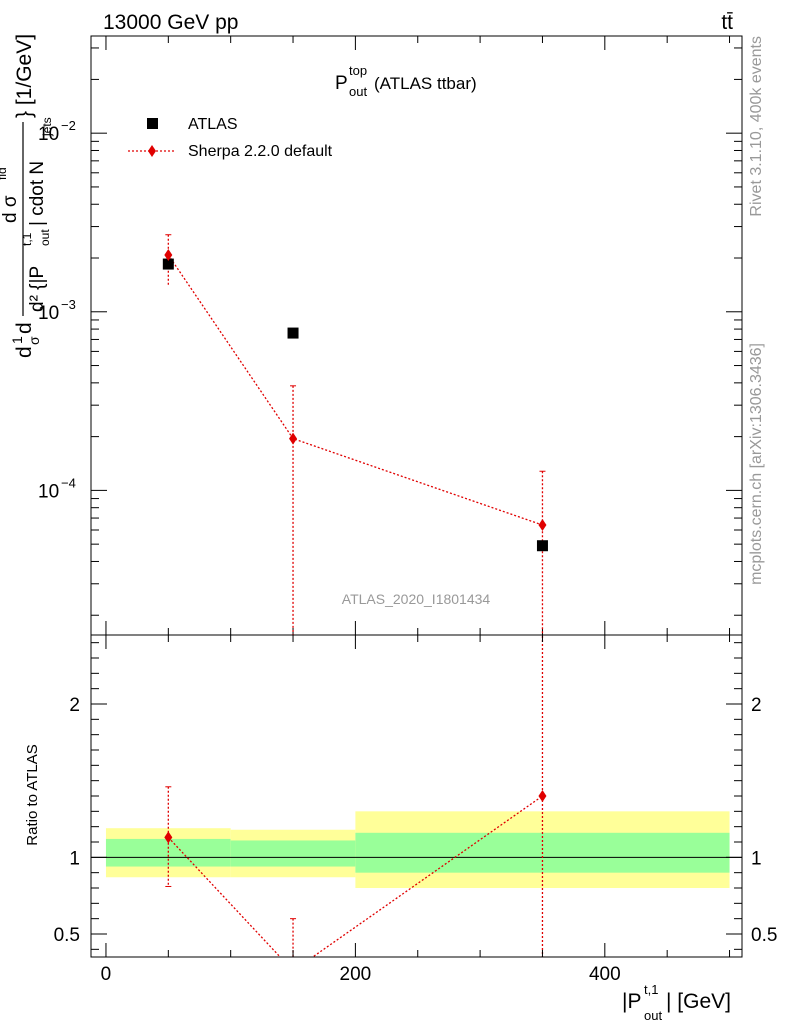  Describe the element at coordinates (170, 22) in the screenshot. I see `header-left: 13000 GeV pp` at that location.